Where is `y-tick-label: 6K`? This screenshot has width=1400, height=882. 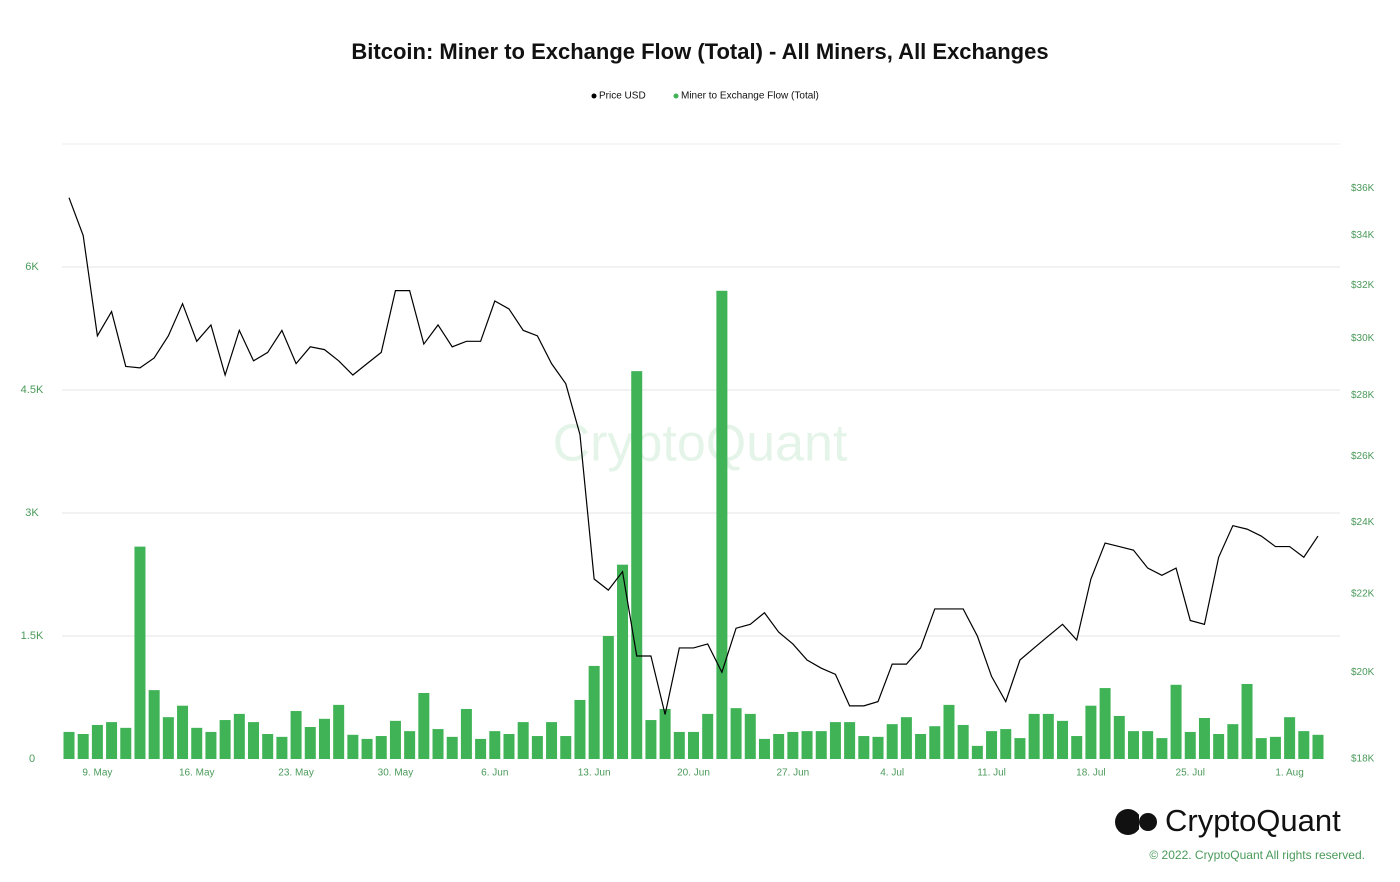 y-tick-label: 6K is located at coordinates (32, 267).